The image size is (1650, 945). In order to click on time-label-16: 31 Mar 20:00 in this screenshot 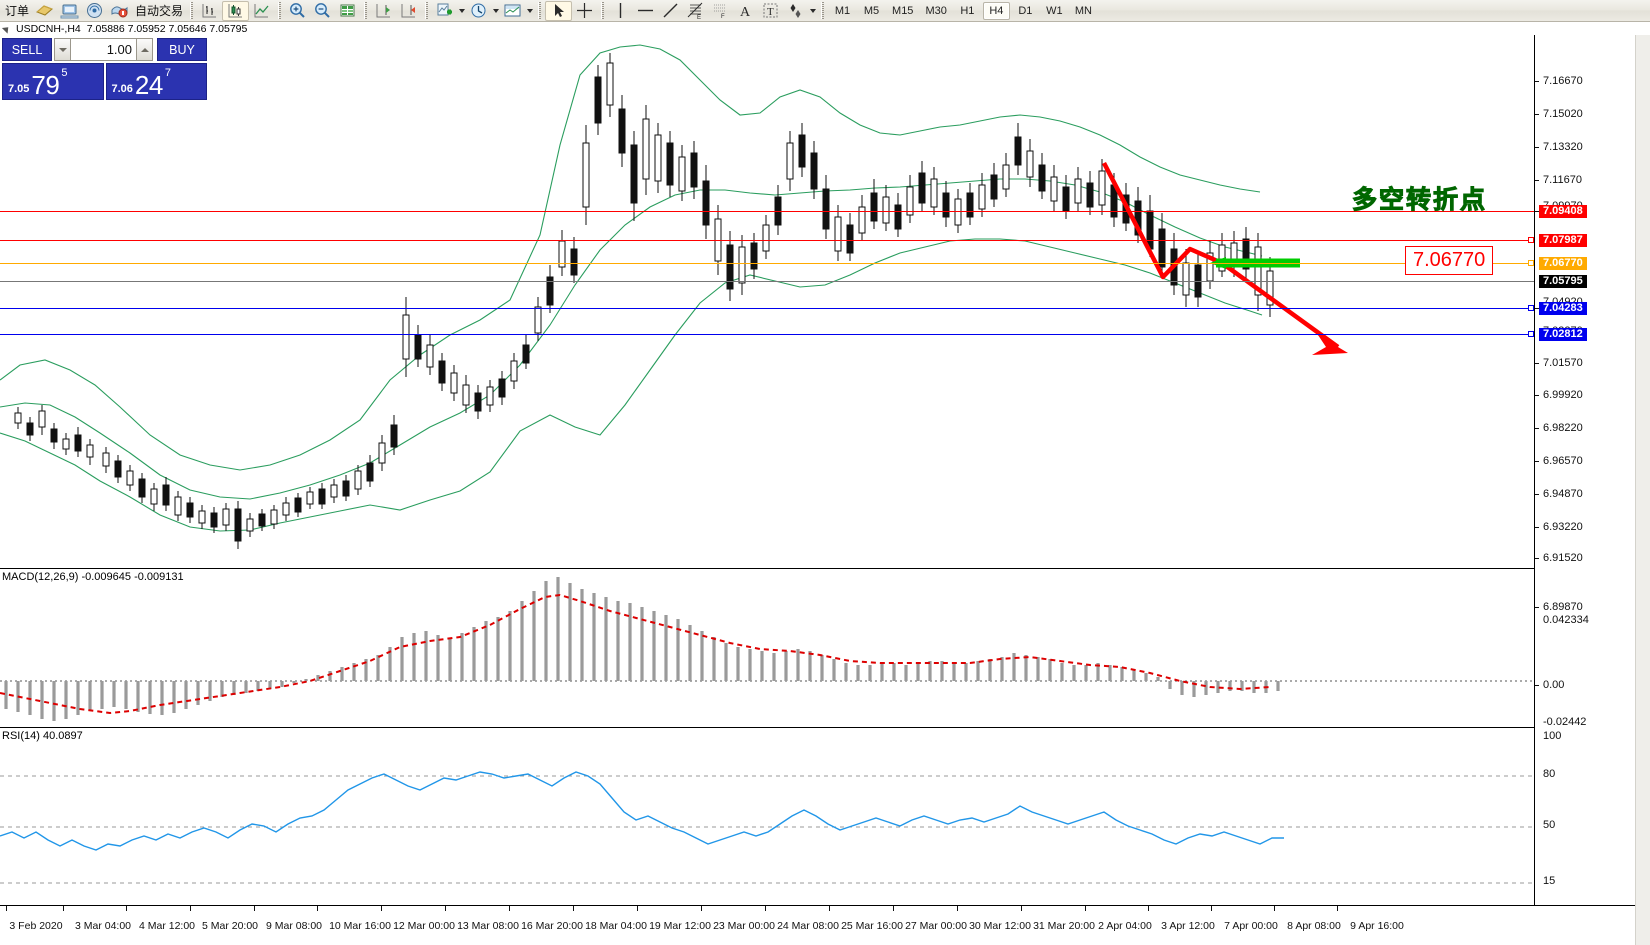, I will do `click(1064, 926)`.